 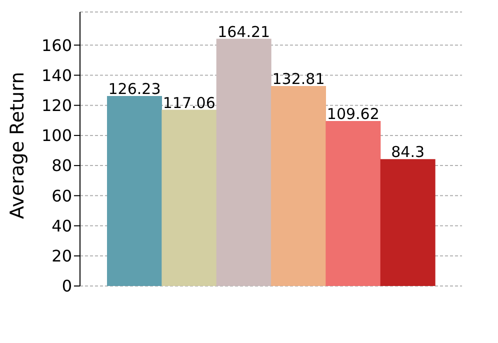 What do you see at coordinates (62, 166) in the screenshot?
I see `y-tick-label: 80` at bounding box center [62, 166].